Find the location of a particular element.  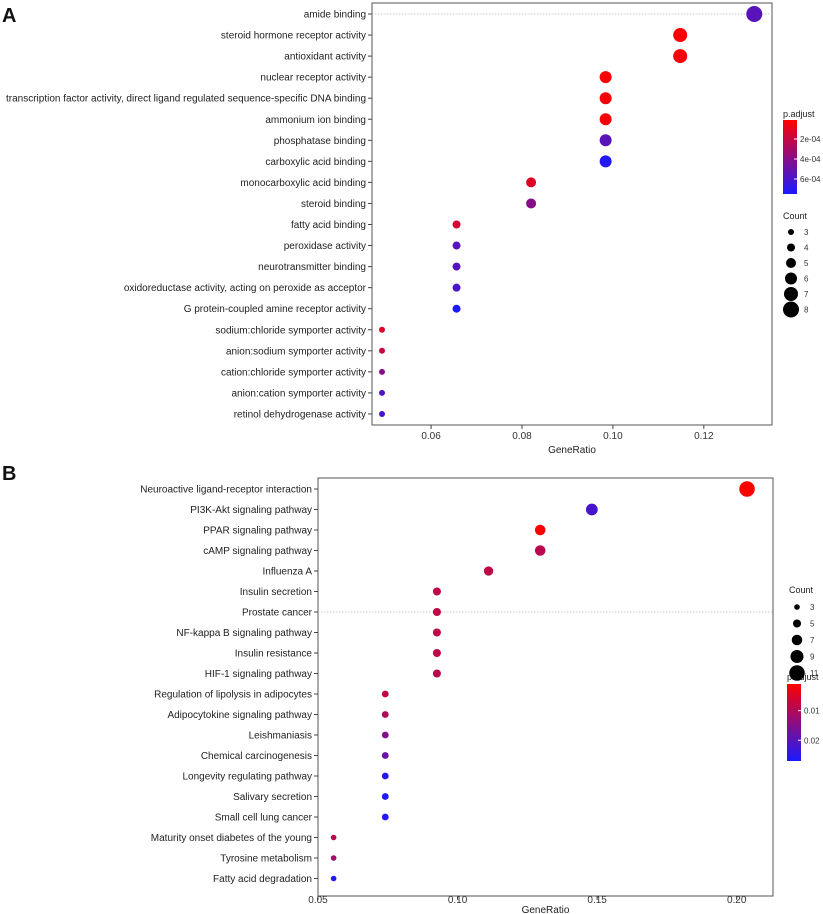

x-tick-label: 0.08 is located at coordinates (522, 436).